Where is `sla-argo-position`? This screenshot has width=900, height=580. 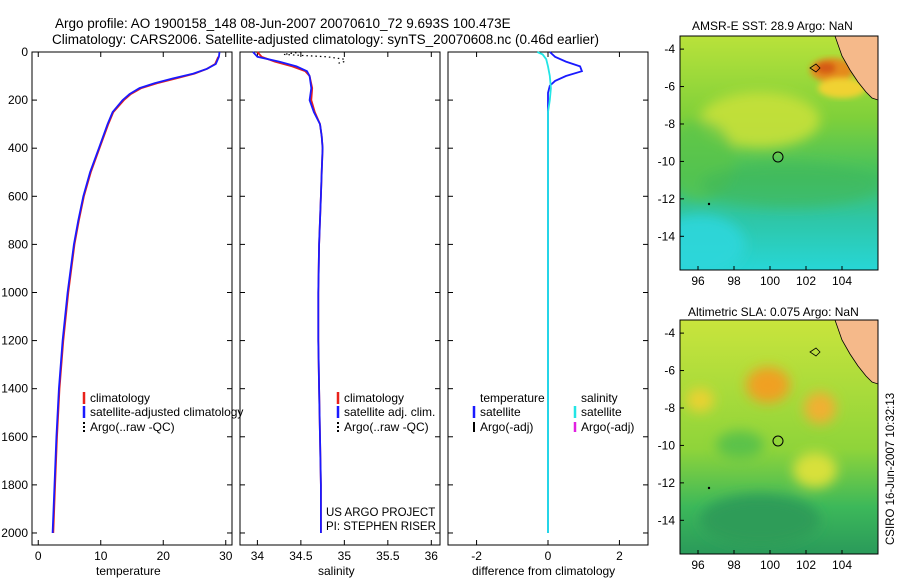 sla-argo-position is located at coordinates (778, 441).